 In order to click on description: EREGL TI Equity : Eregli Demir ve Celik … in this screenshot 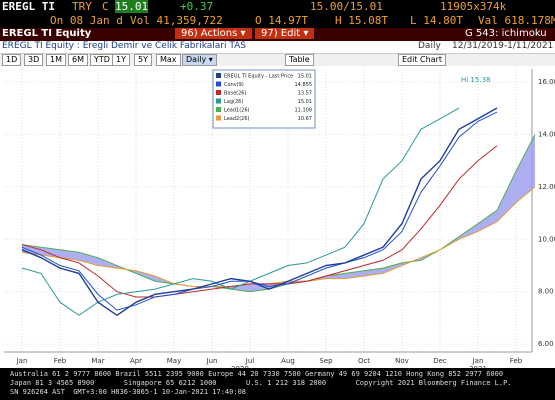, I will do `click(124, 46)`.